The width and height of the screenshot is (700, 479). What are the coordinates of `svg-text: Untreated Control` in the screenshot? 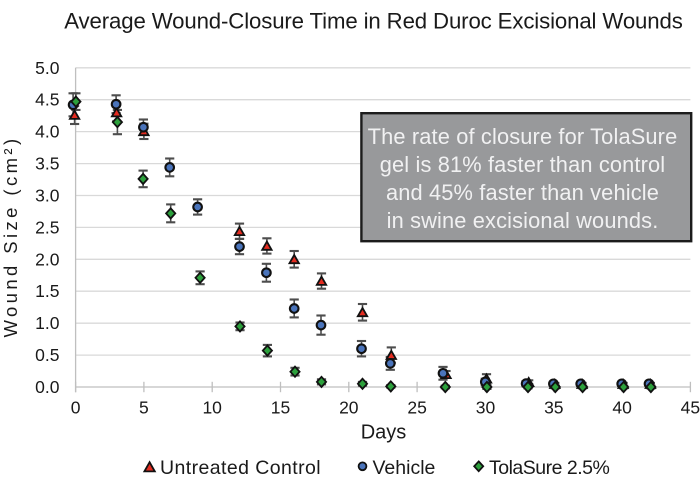 It's located at (240, 468).